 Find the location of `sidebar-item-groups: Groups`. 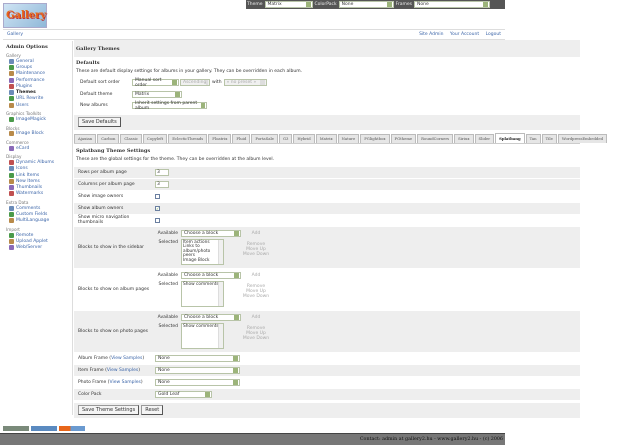

sidebar-item-groups: Groups is located at coordinates (37, 67).